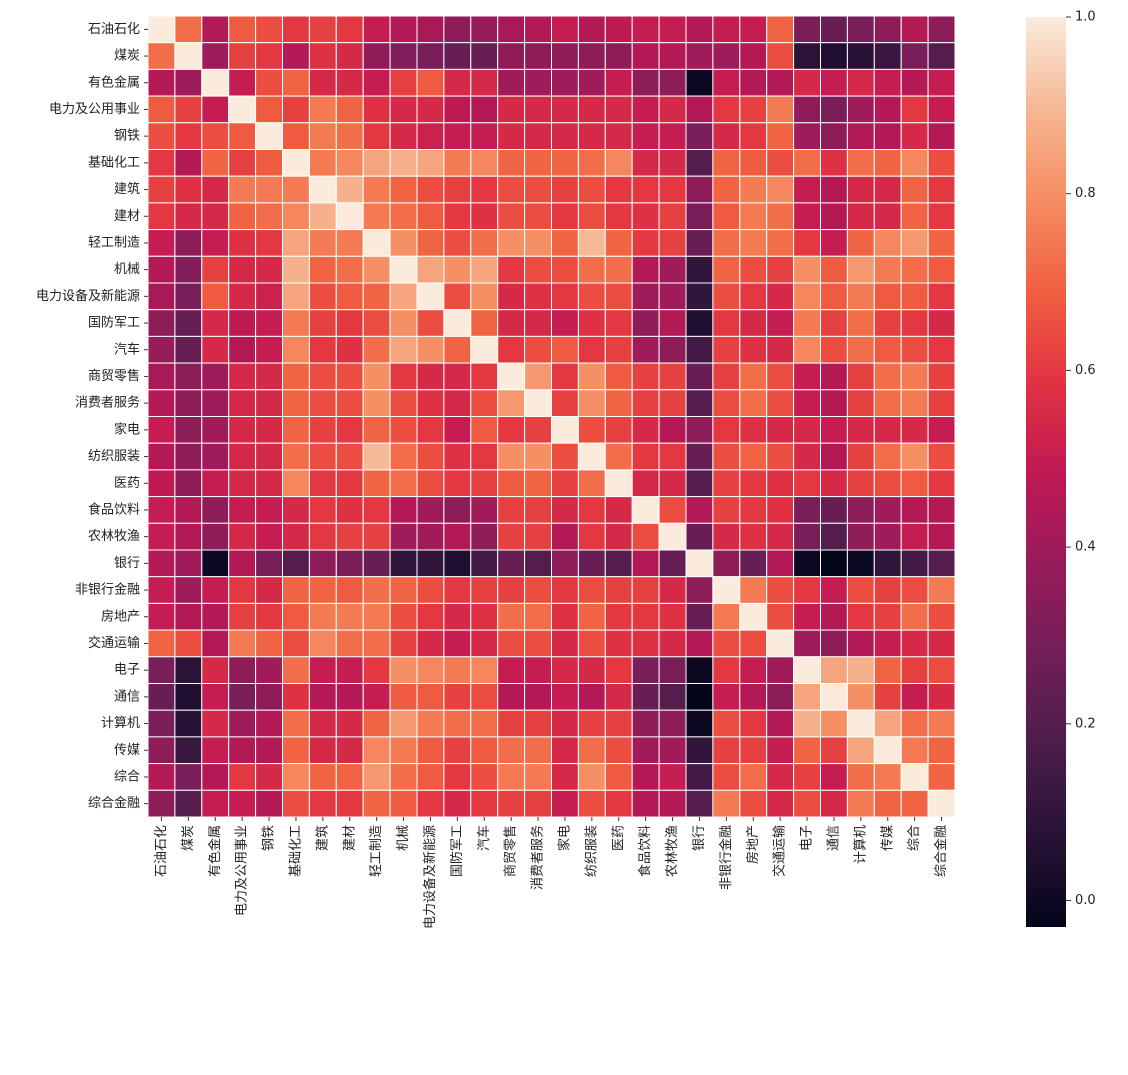 The width and height of the screenshot is (1128, 1075). Describe the element at coordinates (127, 483) in the screenshot. I see `y-tick-label: 医药` at that location.